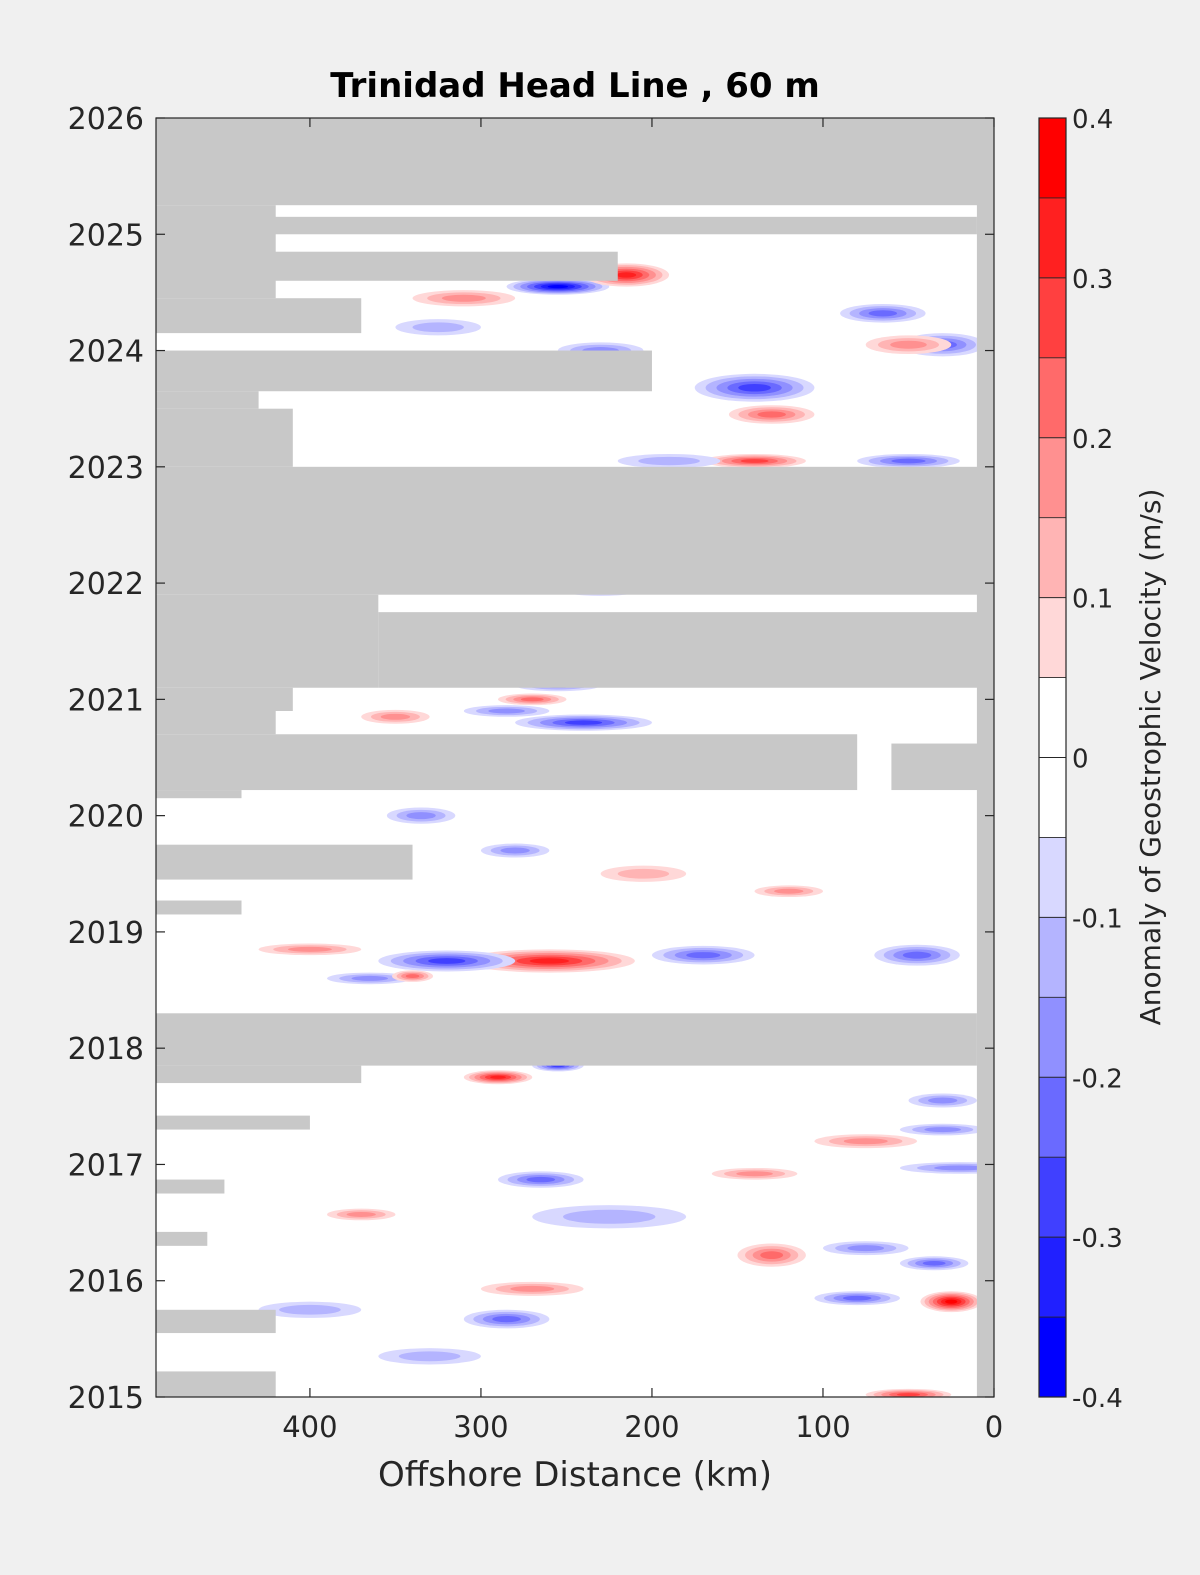  Describe the element at coordinates (1150, 757) in the screenshot. I see `colorbar-label: Anomaly of Geostrophic Velocity (m/s)` at that location.